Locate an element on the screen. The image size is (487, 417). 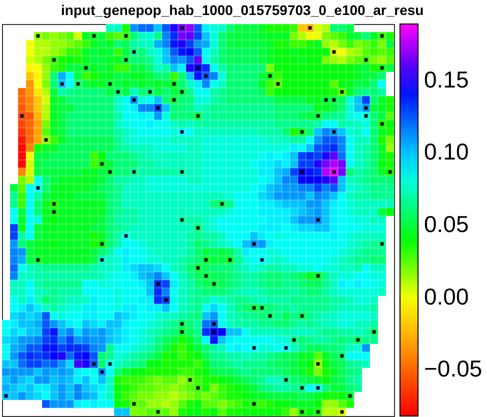
color-bar-label: 0.05 is located at coordinates (446, 224).